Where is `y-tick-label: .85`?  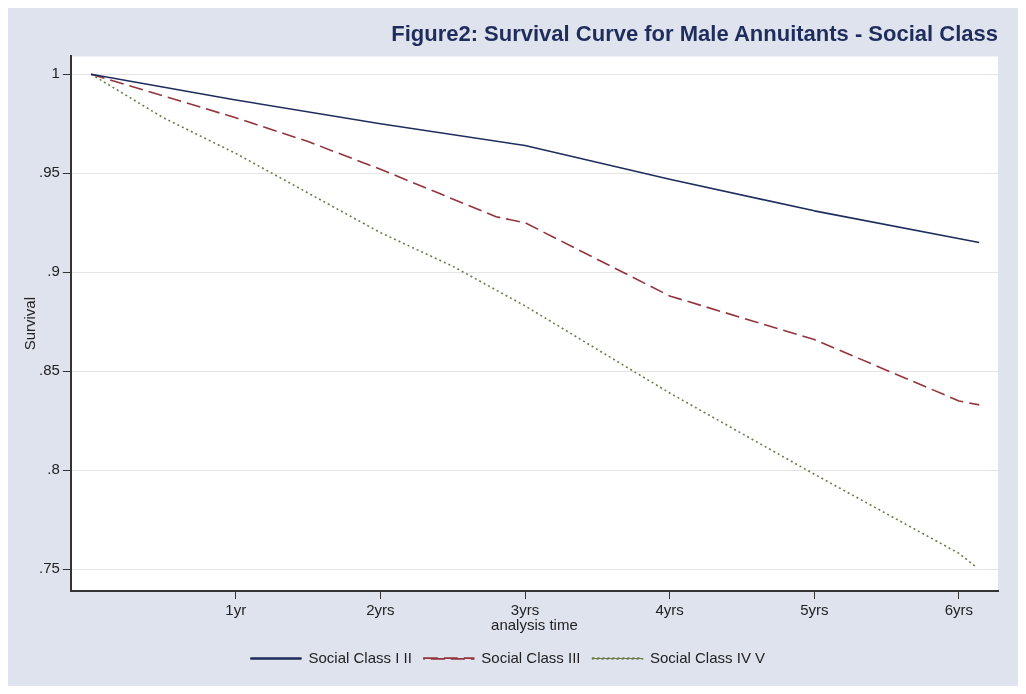
y-tick-label: .85 is located at coordinates (49, 370).